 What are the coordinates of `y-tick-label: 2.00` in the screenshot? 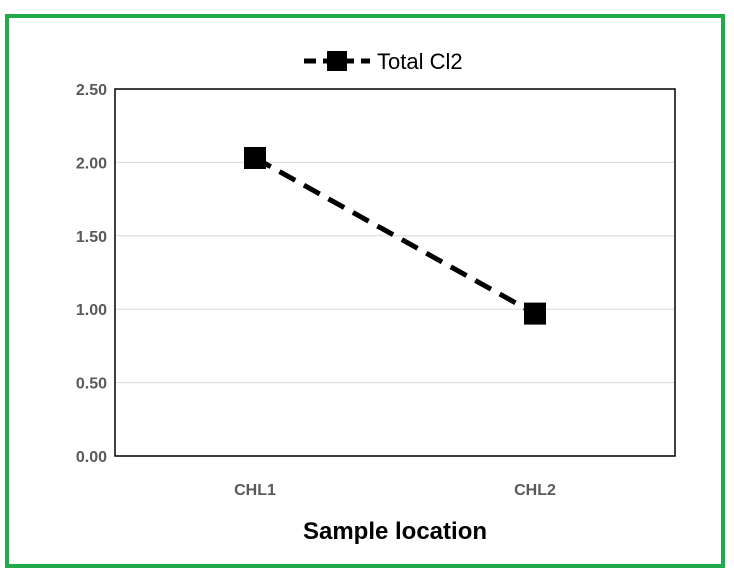 It's located at (91, 163).